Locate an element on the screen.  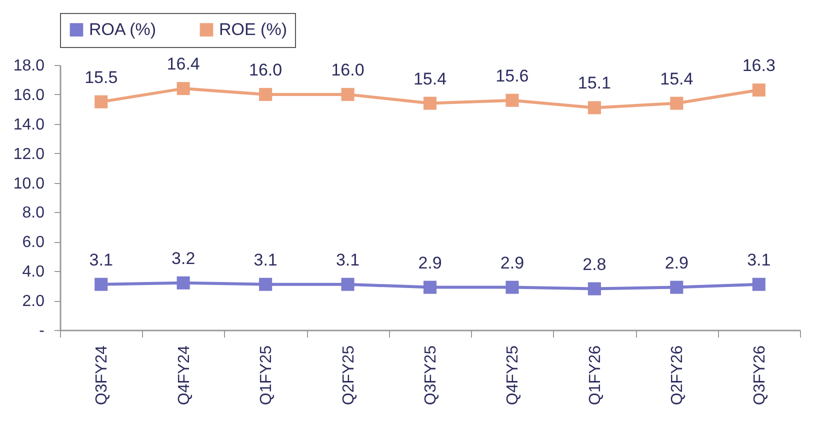
legend-label: ROA (%) is located at coordinates (122, 29).